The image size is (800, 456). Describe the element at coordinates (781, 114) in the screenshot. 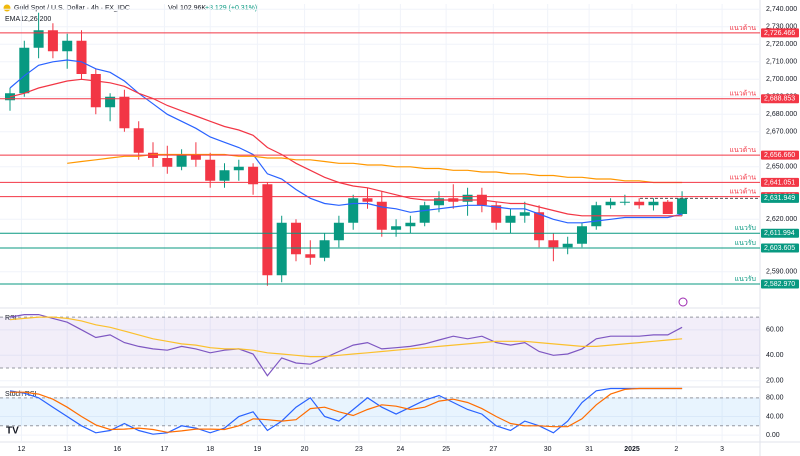

I see `y-tick-label: 2,680.000` at that location.